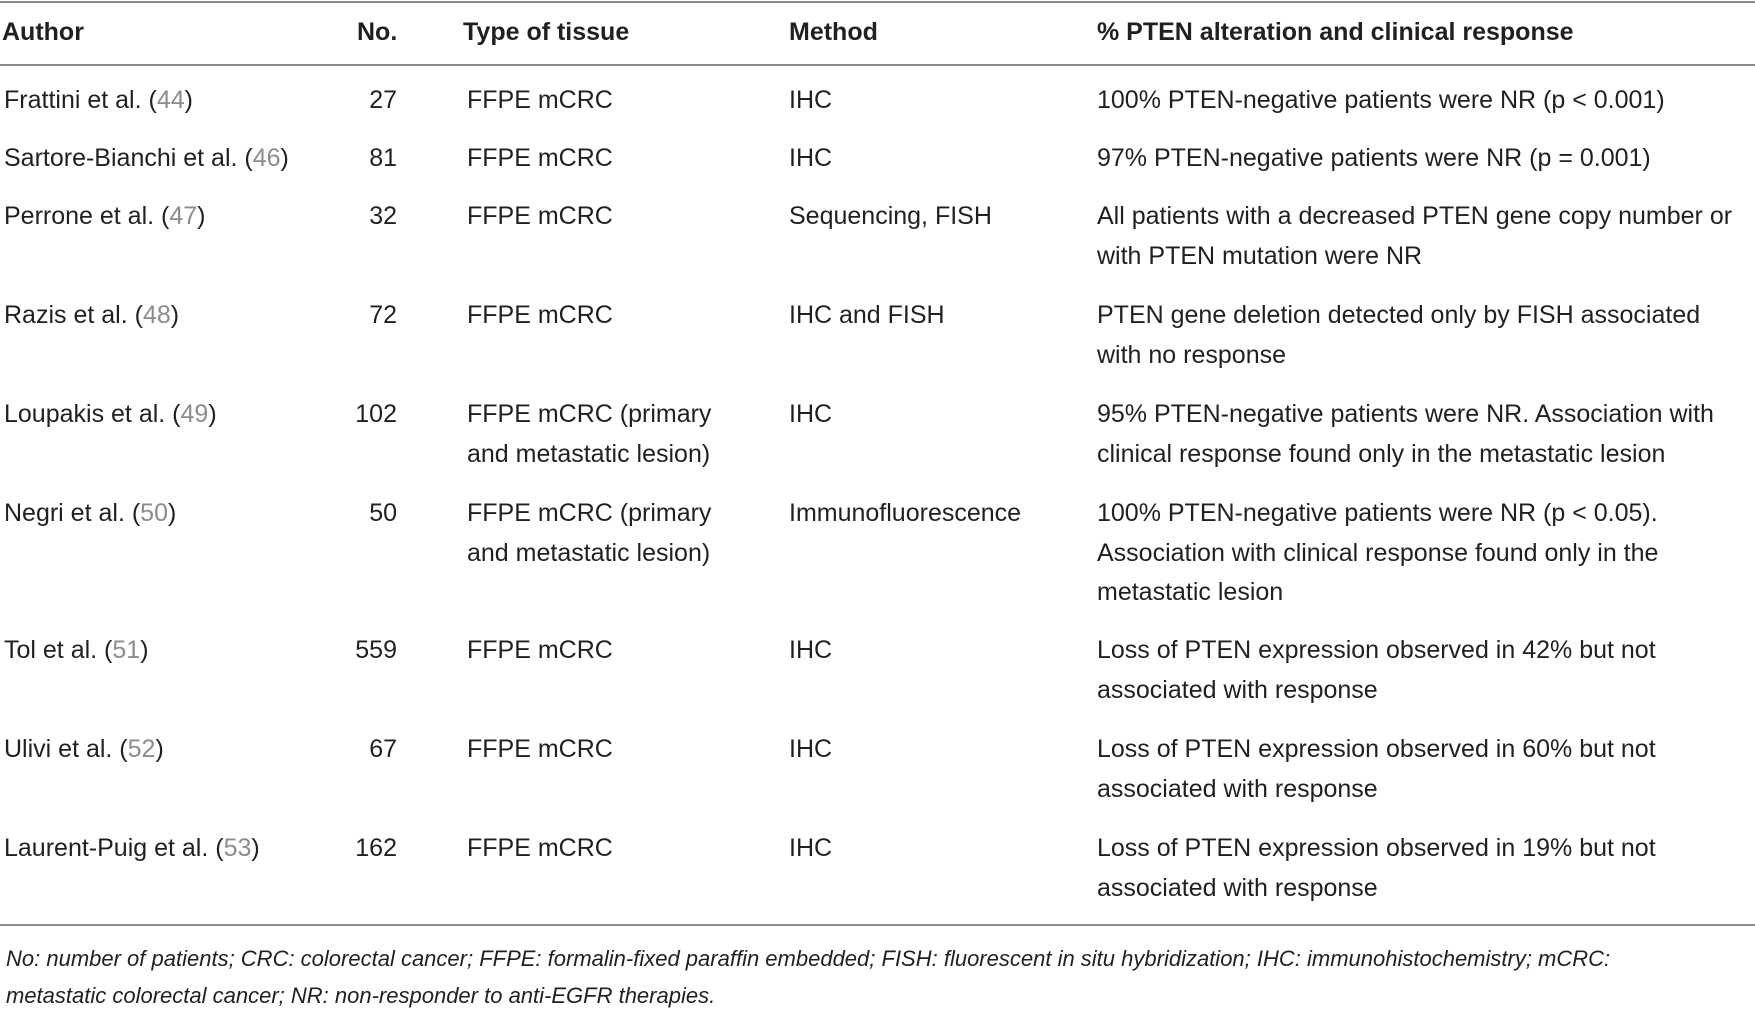 The height and width of the screenshot is (1014, 1755). I want to click on author-name: Sartore-Bianchi et al. (, so click(128, 158).